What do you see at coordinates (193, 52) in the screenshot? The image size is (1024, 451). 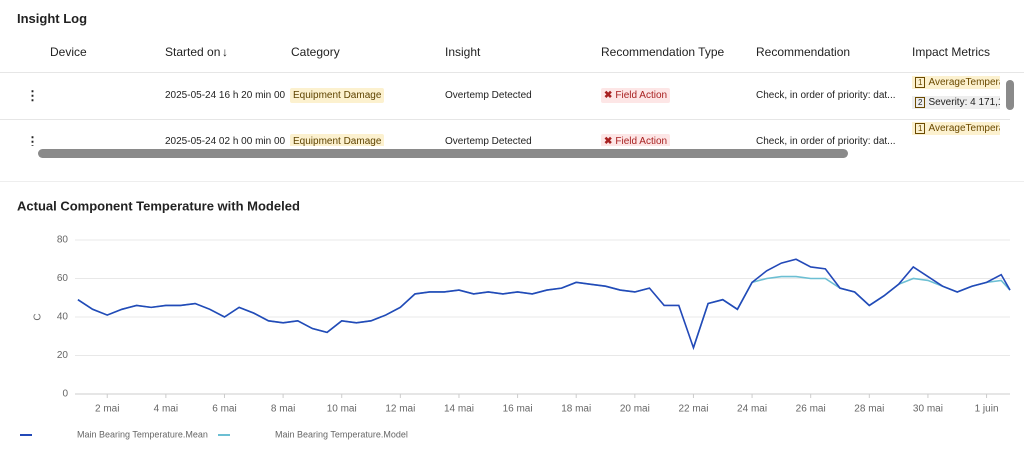 I see `column-header: Started on` at bounding box center [193, 52].